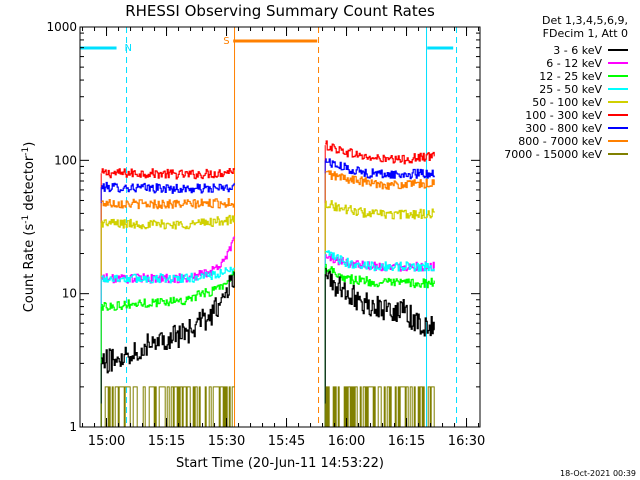  I want to click on chart-title: RHESSI Observing Summary Count Rates, so click(280, 11).